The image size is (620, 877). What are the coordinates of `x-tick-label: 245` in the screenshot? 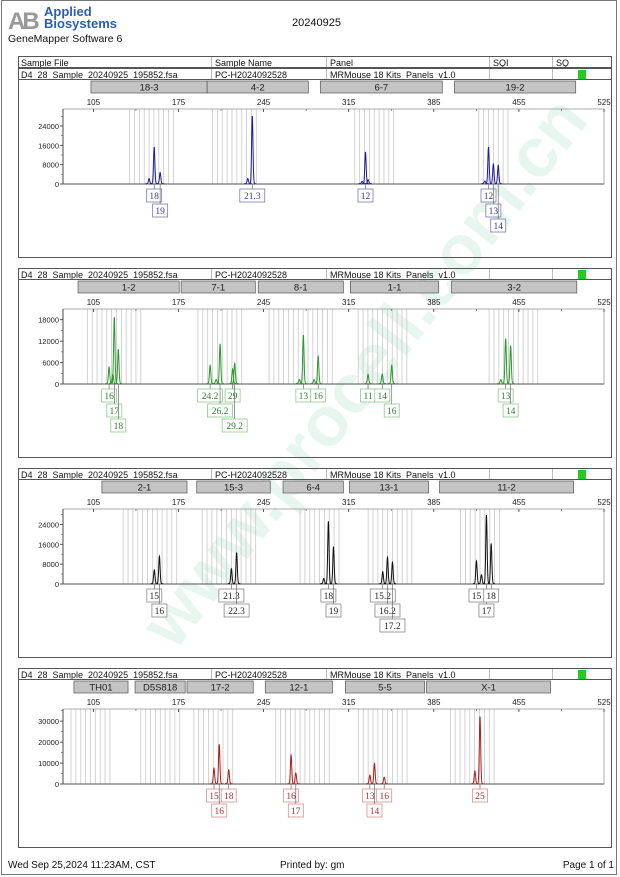 It's located at (264, 502).